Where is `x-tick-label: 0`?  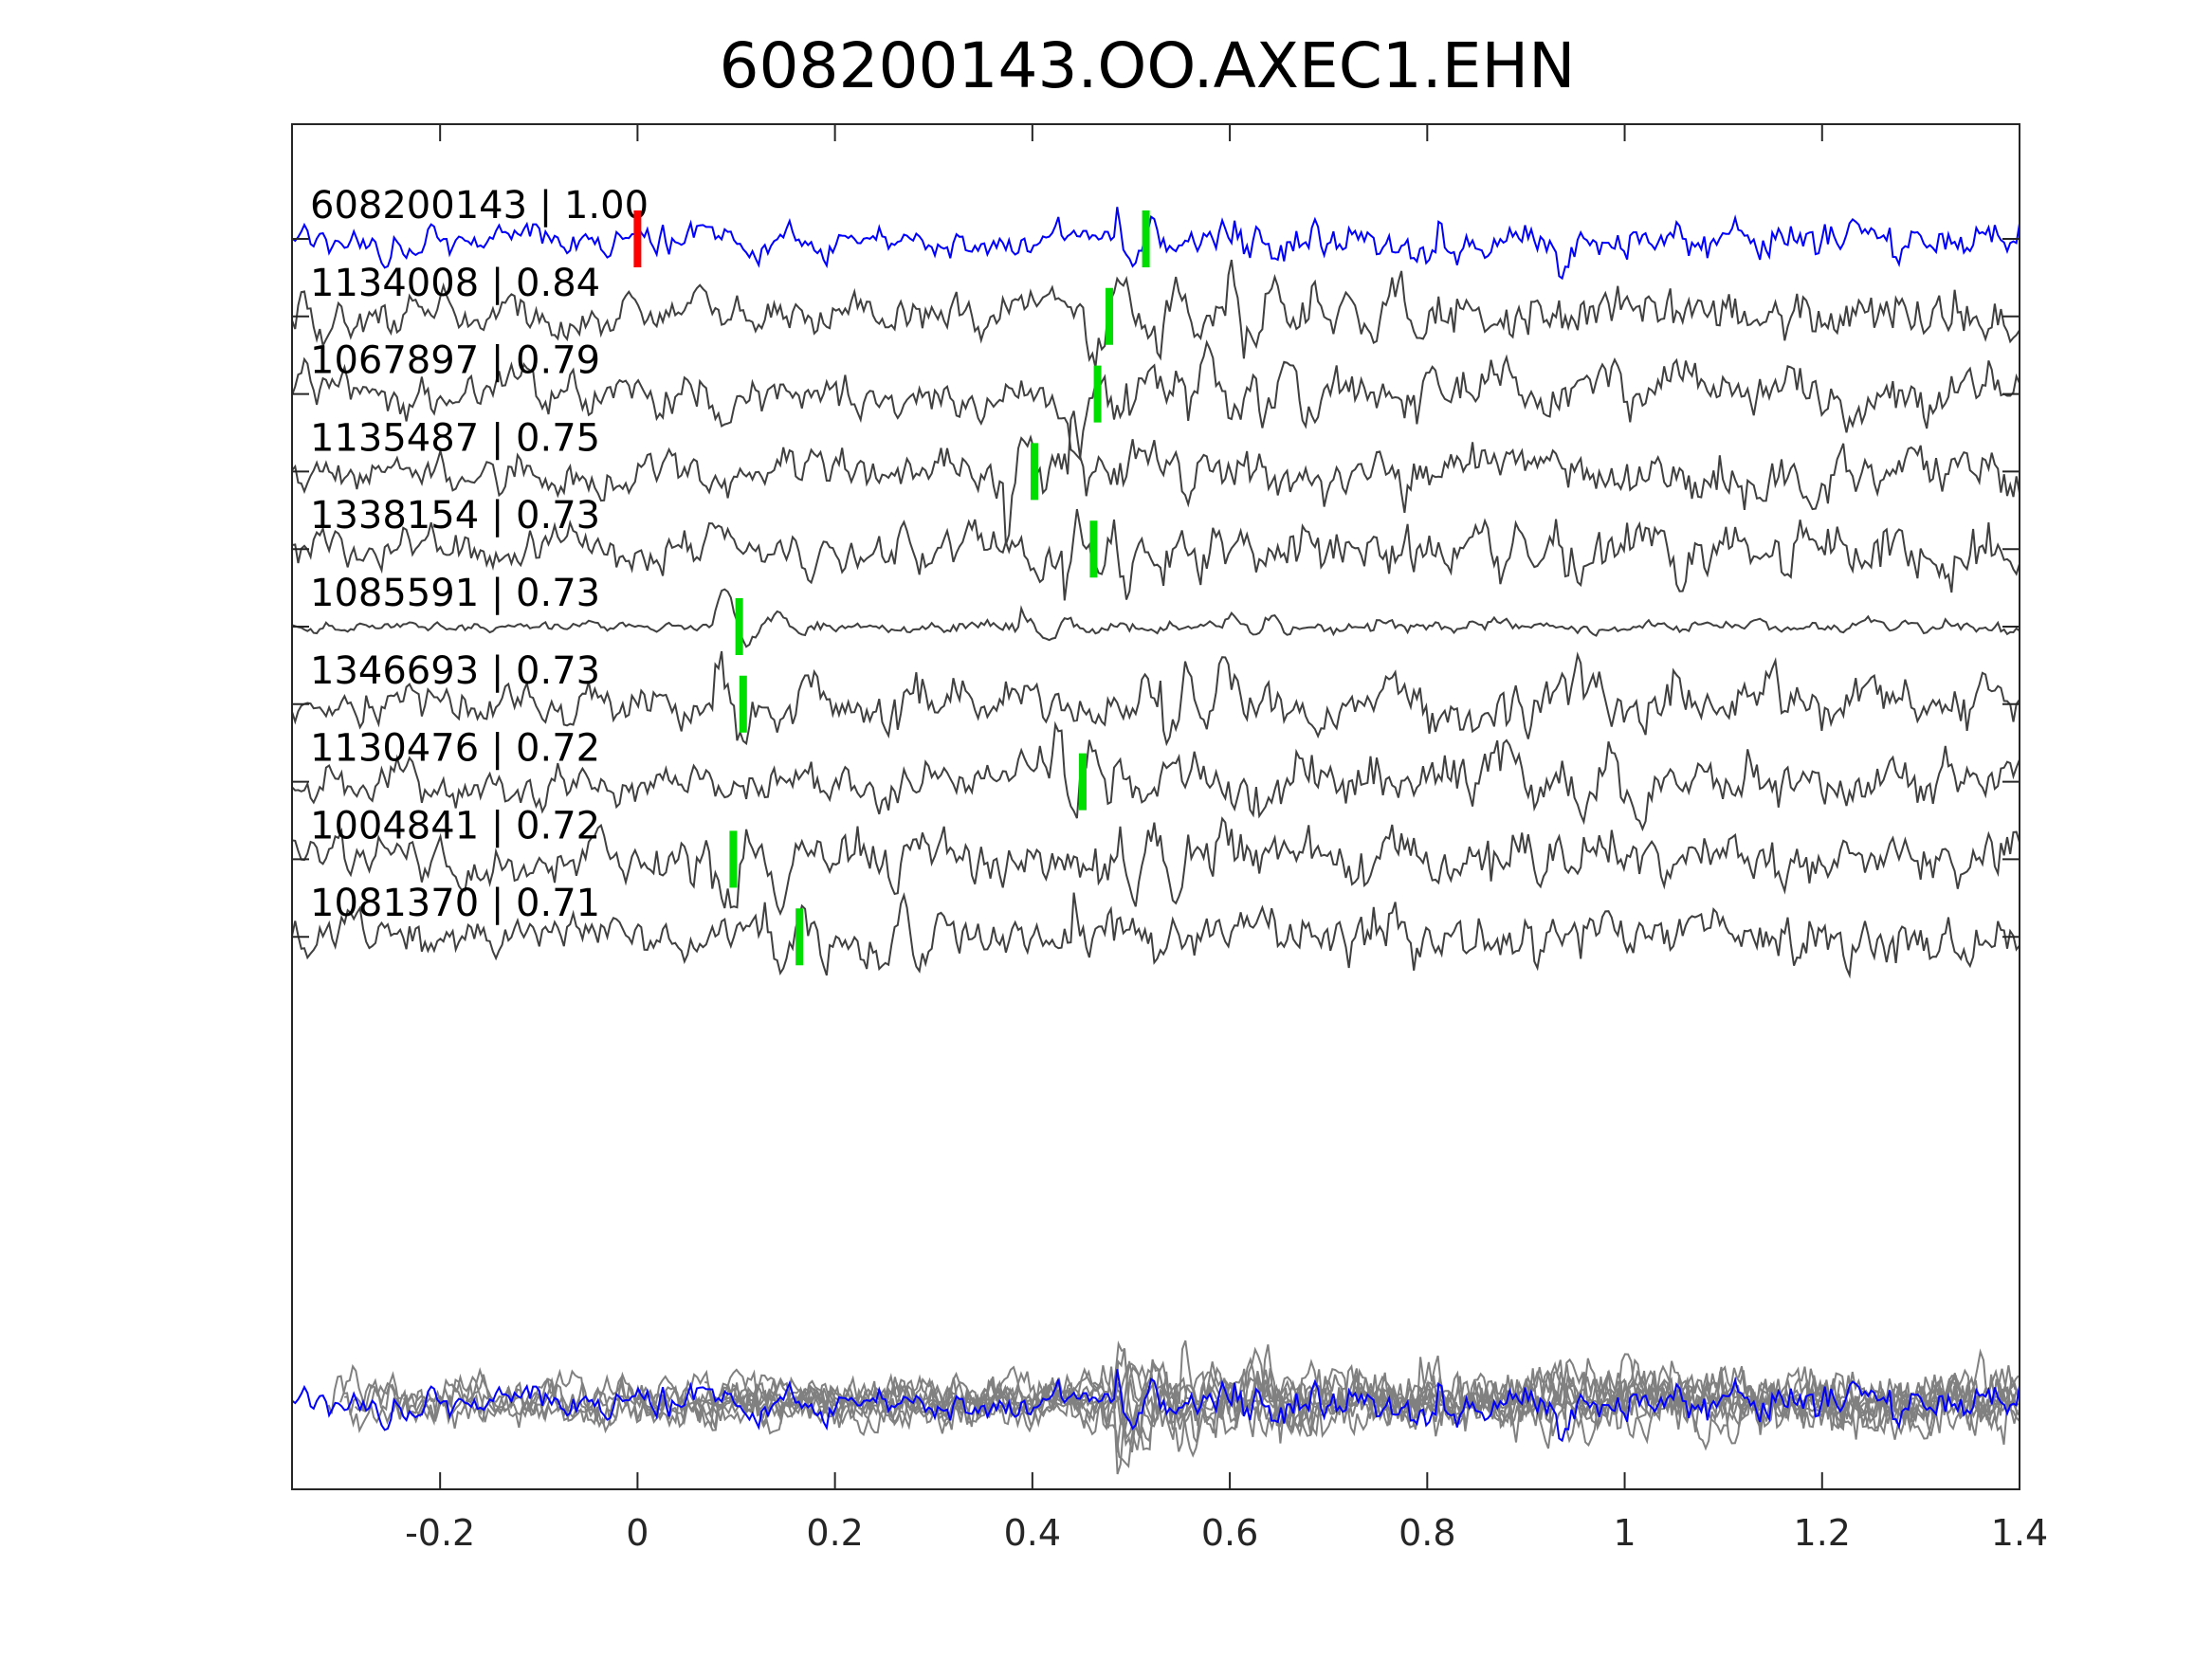 x-tick-label: 0 is located at coordinates (637, 1533).